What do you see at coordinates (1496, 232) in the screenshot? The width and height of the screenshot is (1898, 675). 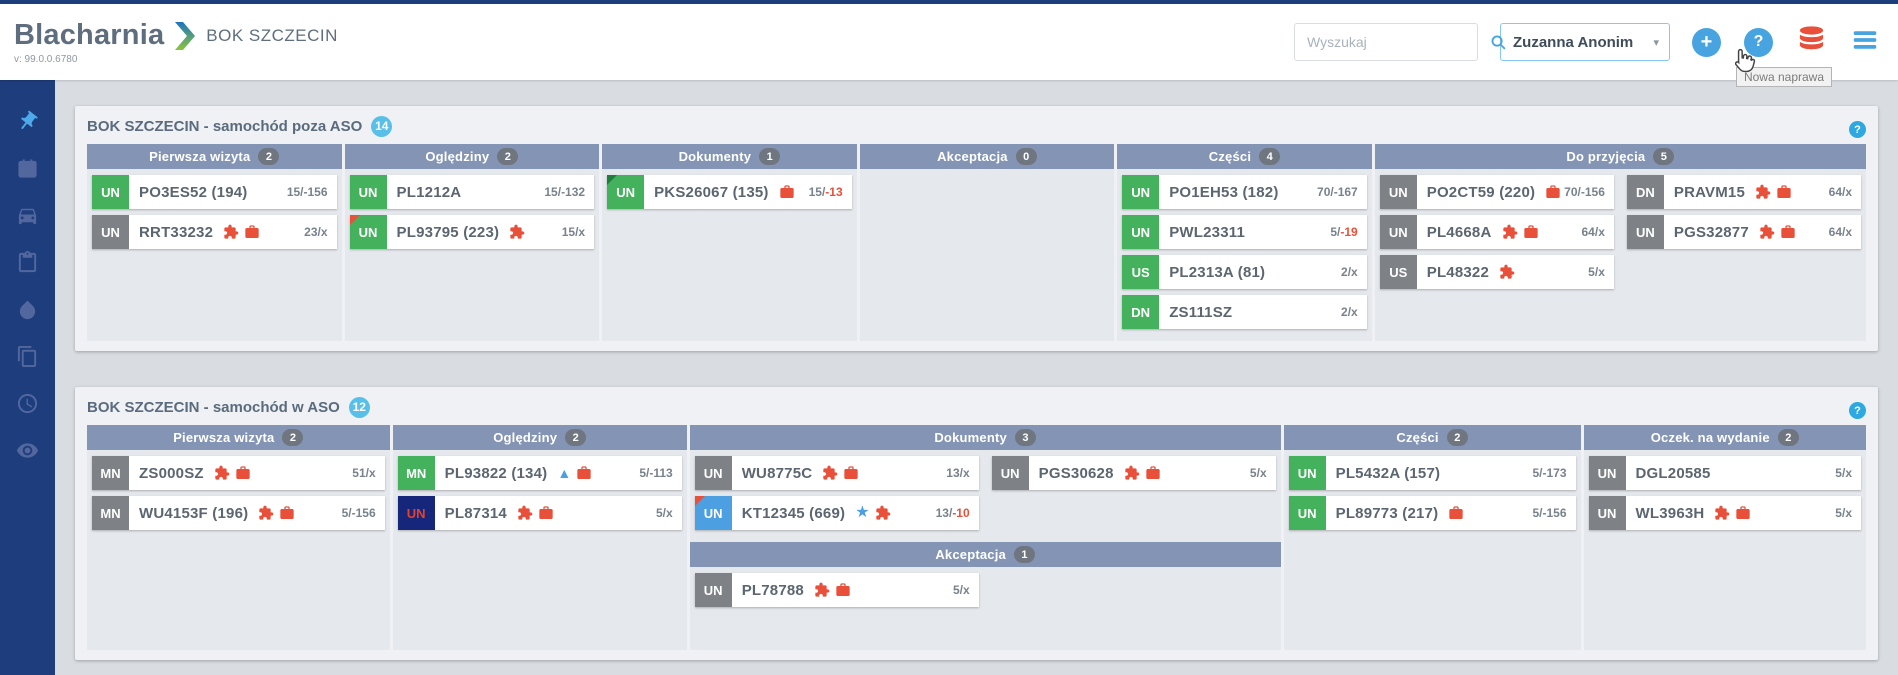 I see `card: UN PL4668A 64/x` at bounding box center [1496, 232].